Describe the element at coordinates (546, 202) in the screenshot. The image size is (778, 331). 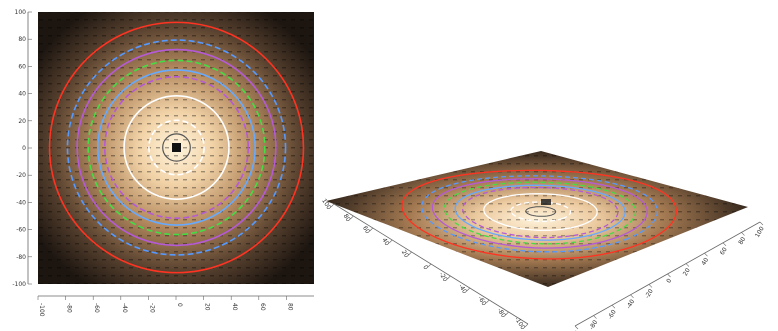
I see `center-peak-marker-3d` at that location.